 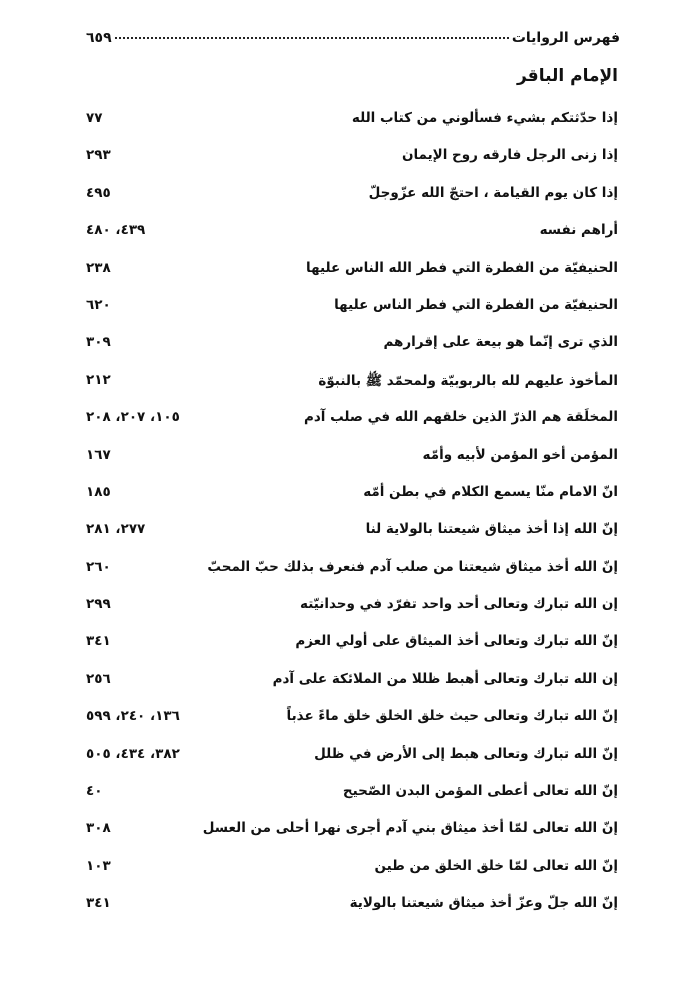 What do you see at coordinates (480, 791) in the screenshot?
I see `entry-text: إنّ الله تعالى أعطى المؤمن البدن الصّحيح` at bounding box center [480, 791].